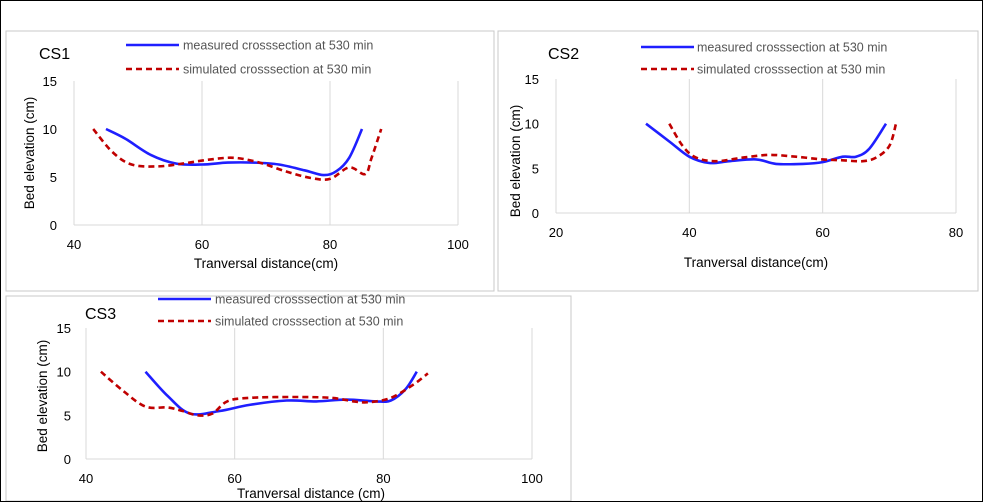 This screenshot has width=983, height=502. I want to click on chart-title: CS3, so click(100, 314).